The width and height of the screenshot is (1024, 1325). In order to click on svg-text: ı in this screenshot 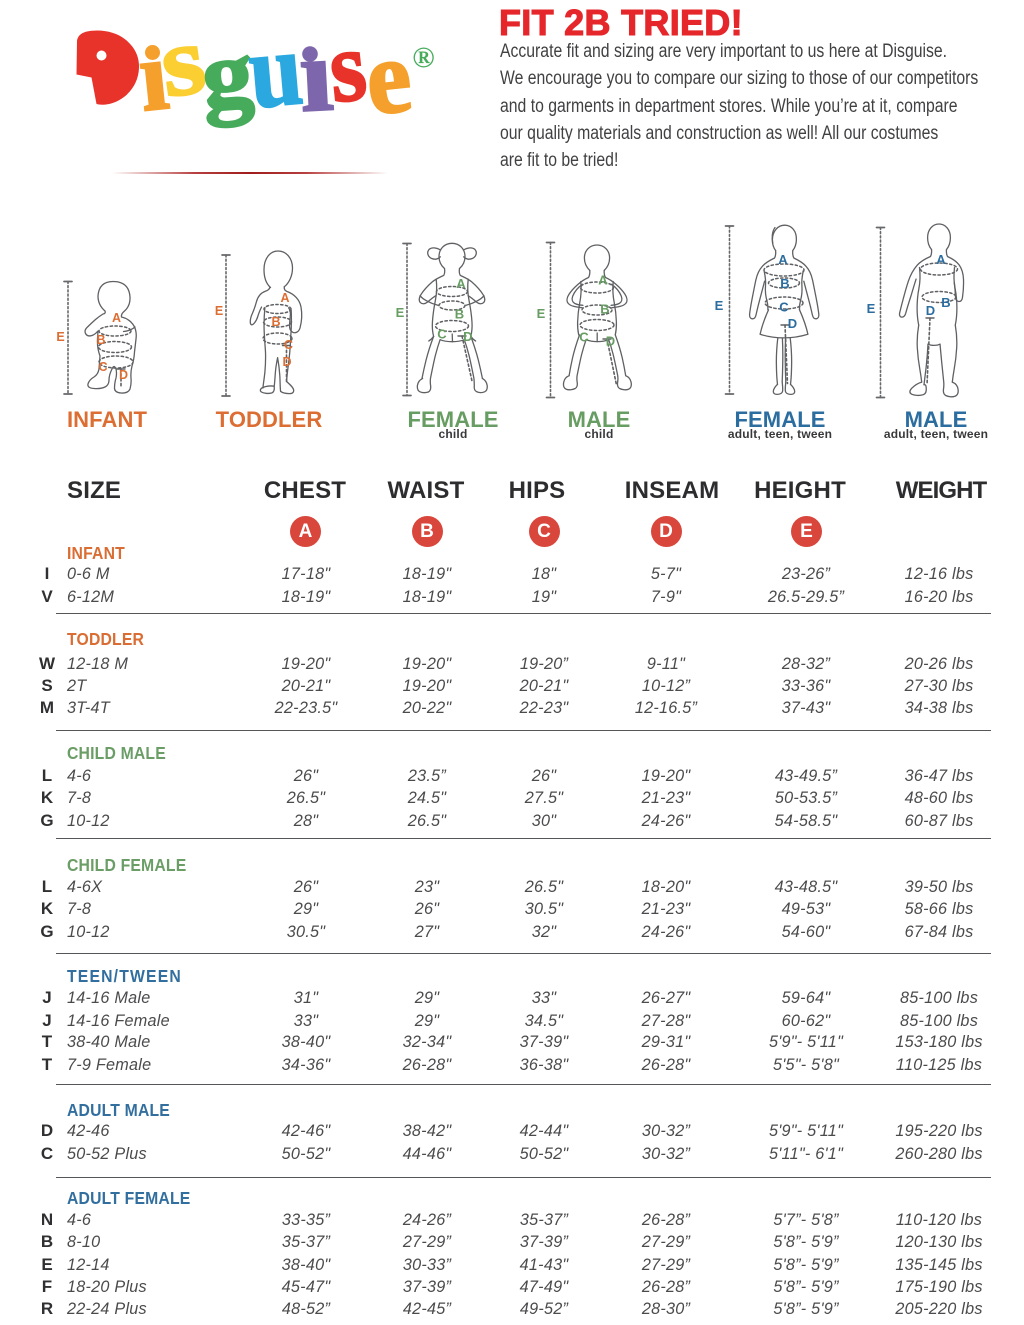, I will do `click(316, 75)`.